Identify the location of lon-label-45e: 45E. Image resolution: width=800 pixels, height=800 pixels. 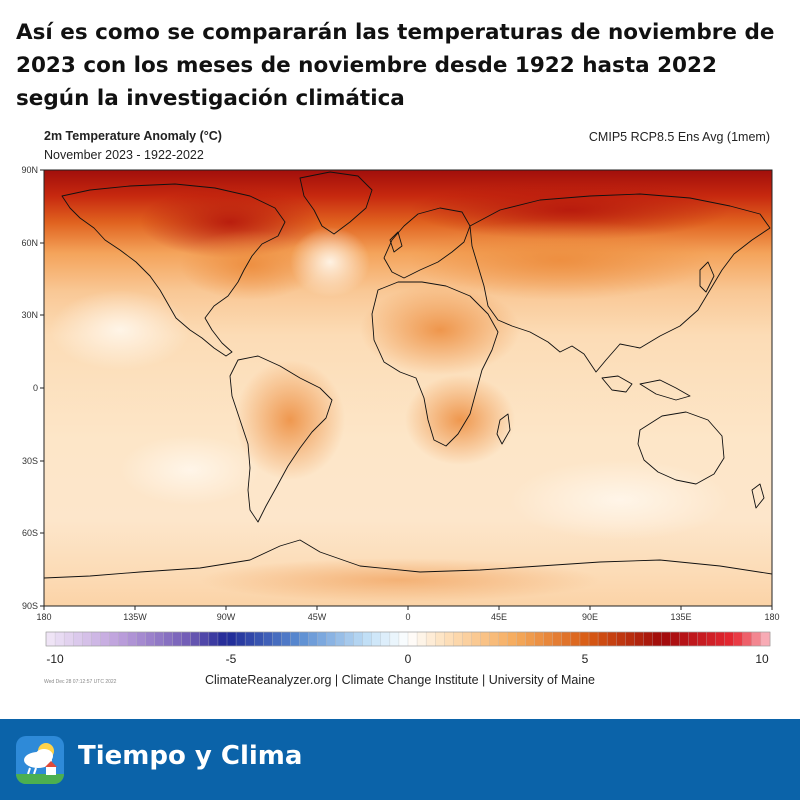
(498, 617).